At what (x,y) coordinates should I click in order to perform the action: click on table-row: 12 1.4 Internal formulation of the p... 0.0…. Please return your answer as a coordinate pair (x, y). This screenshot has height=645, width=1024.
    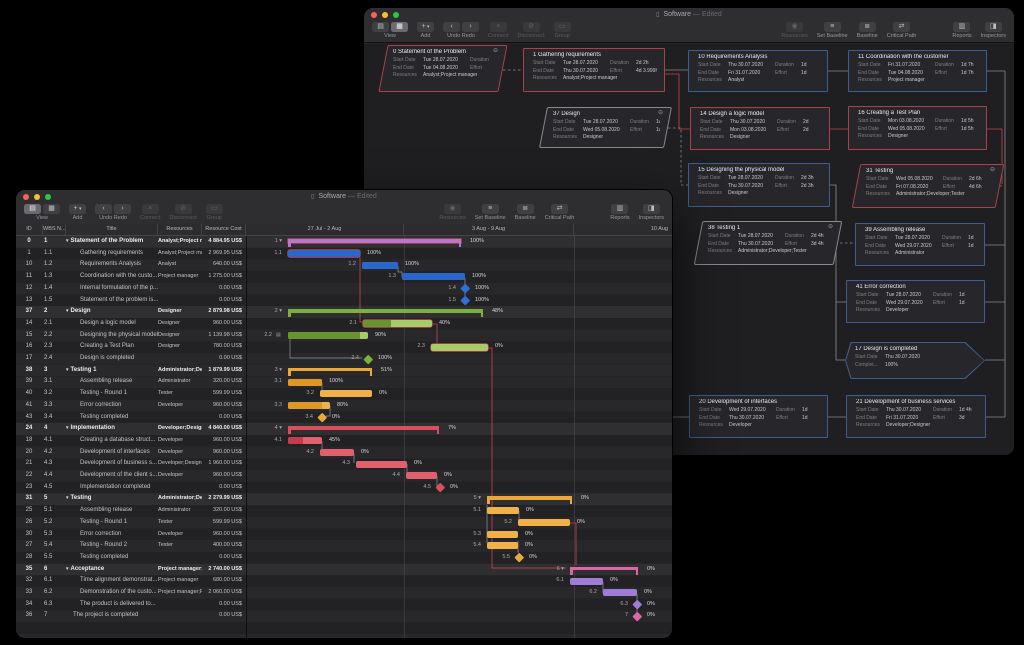
    Looking at the image, I should click on (344, 289).